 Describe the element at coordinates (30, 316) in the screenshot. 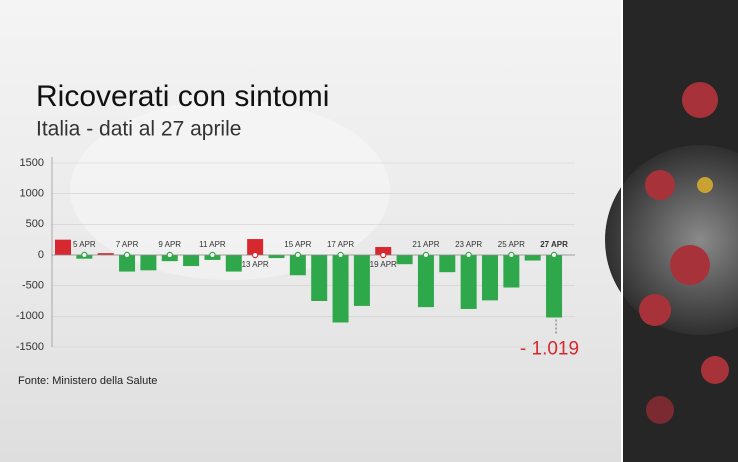

I see `y-tick-label: -1000` at that location.